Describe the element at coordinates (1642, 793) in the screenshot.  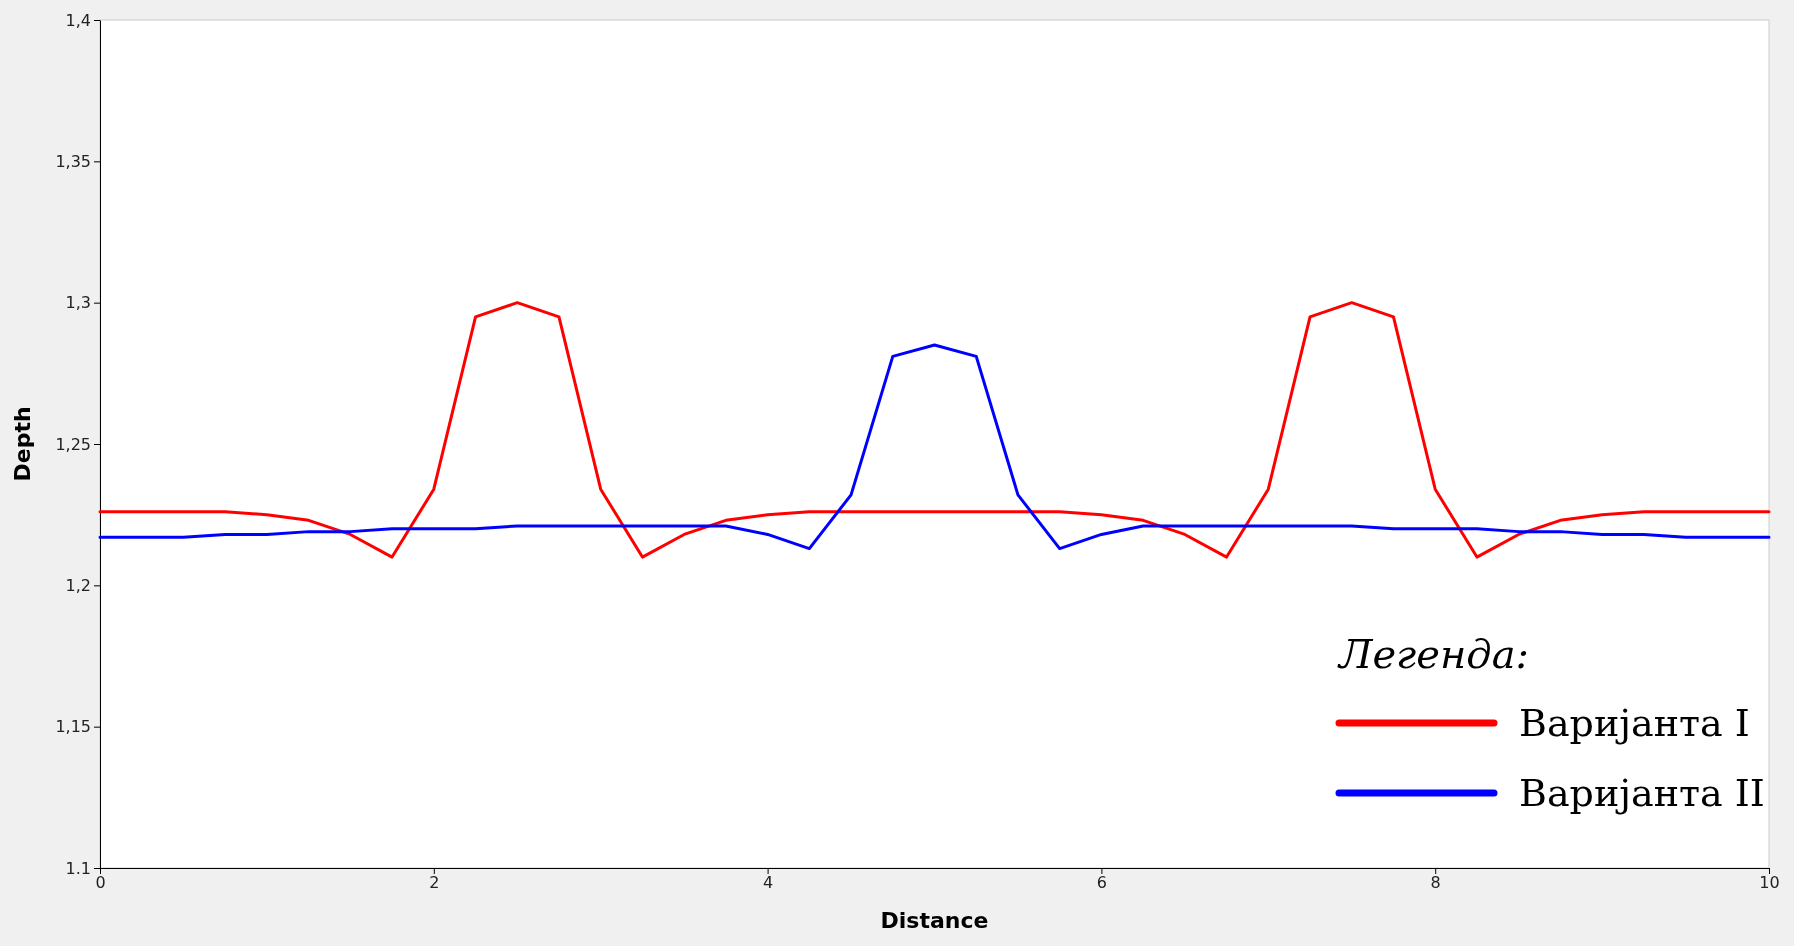
I see `legend-label: Варијанта II` at that location.